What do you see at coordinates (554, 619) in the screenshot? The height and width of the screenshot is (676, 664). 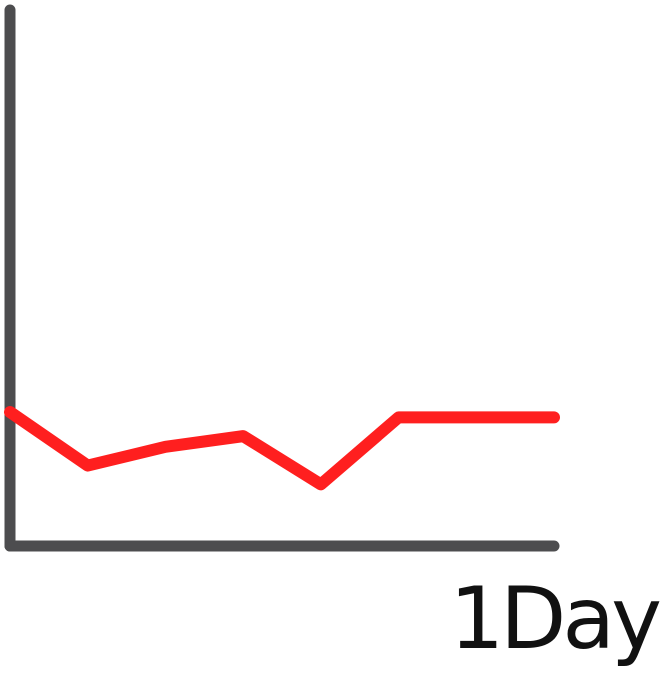 I see `x-axis-label: 1Day` at bounding box center [554, 619].